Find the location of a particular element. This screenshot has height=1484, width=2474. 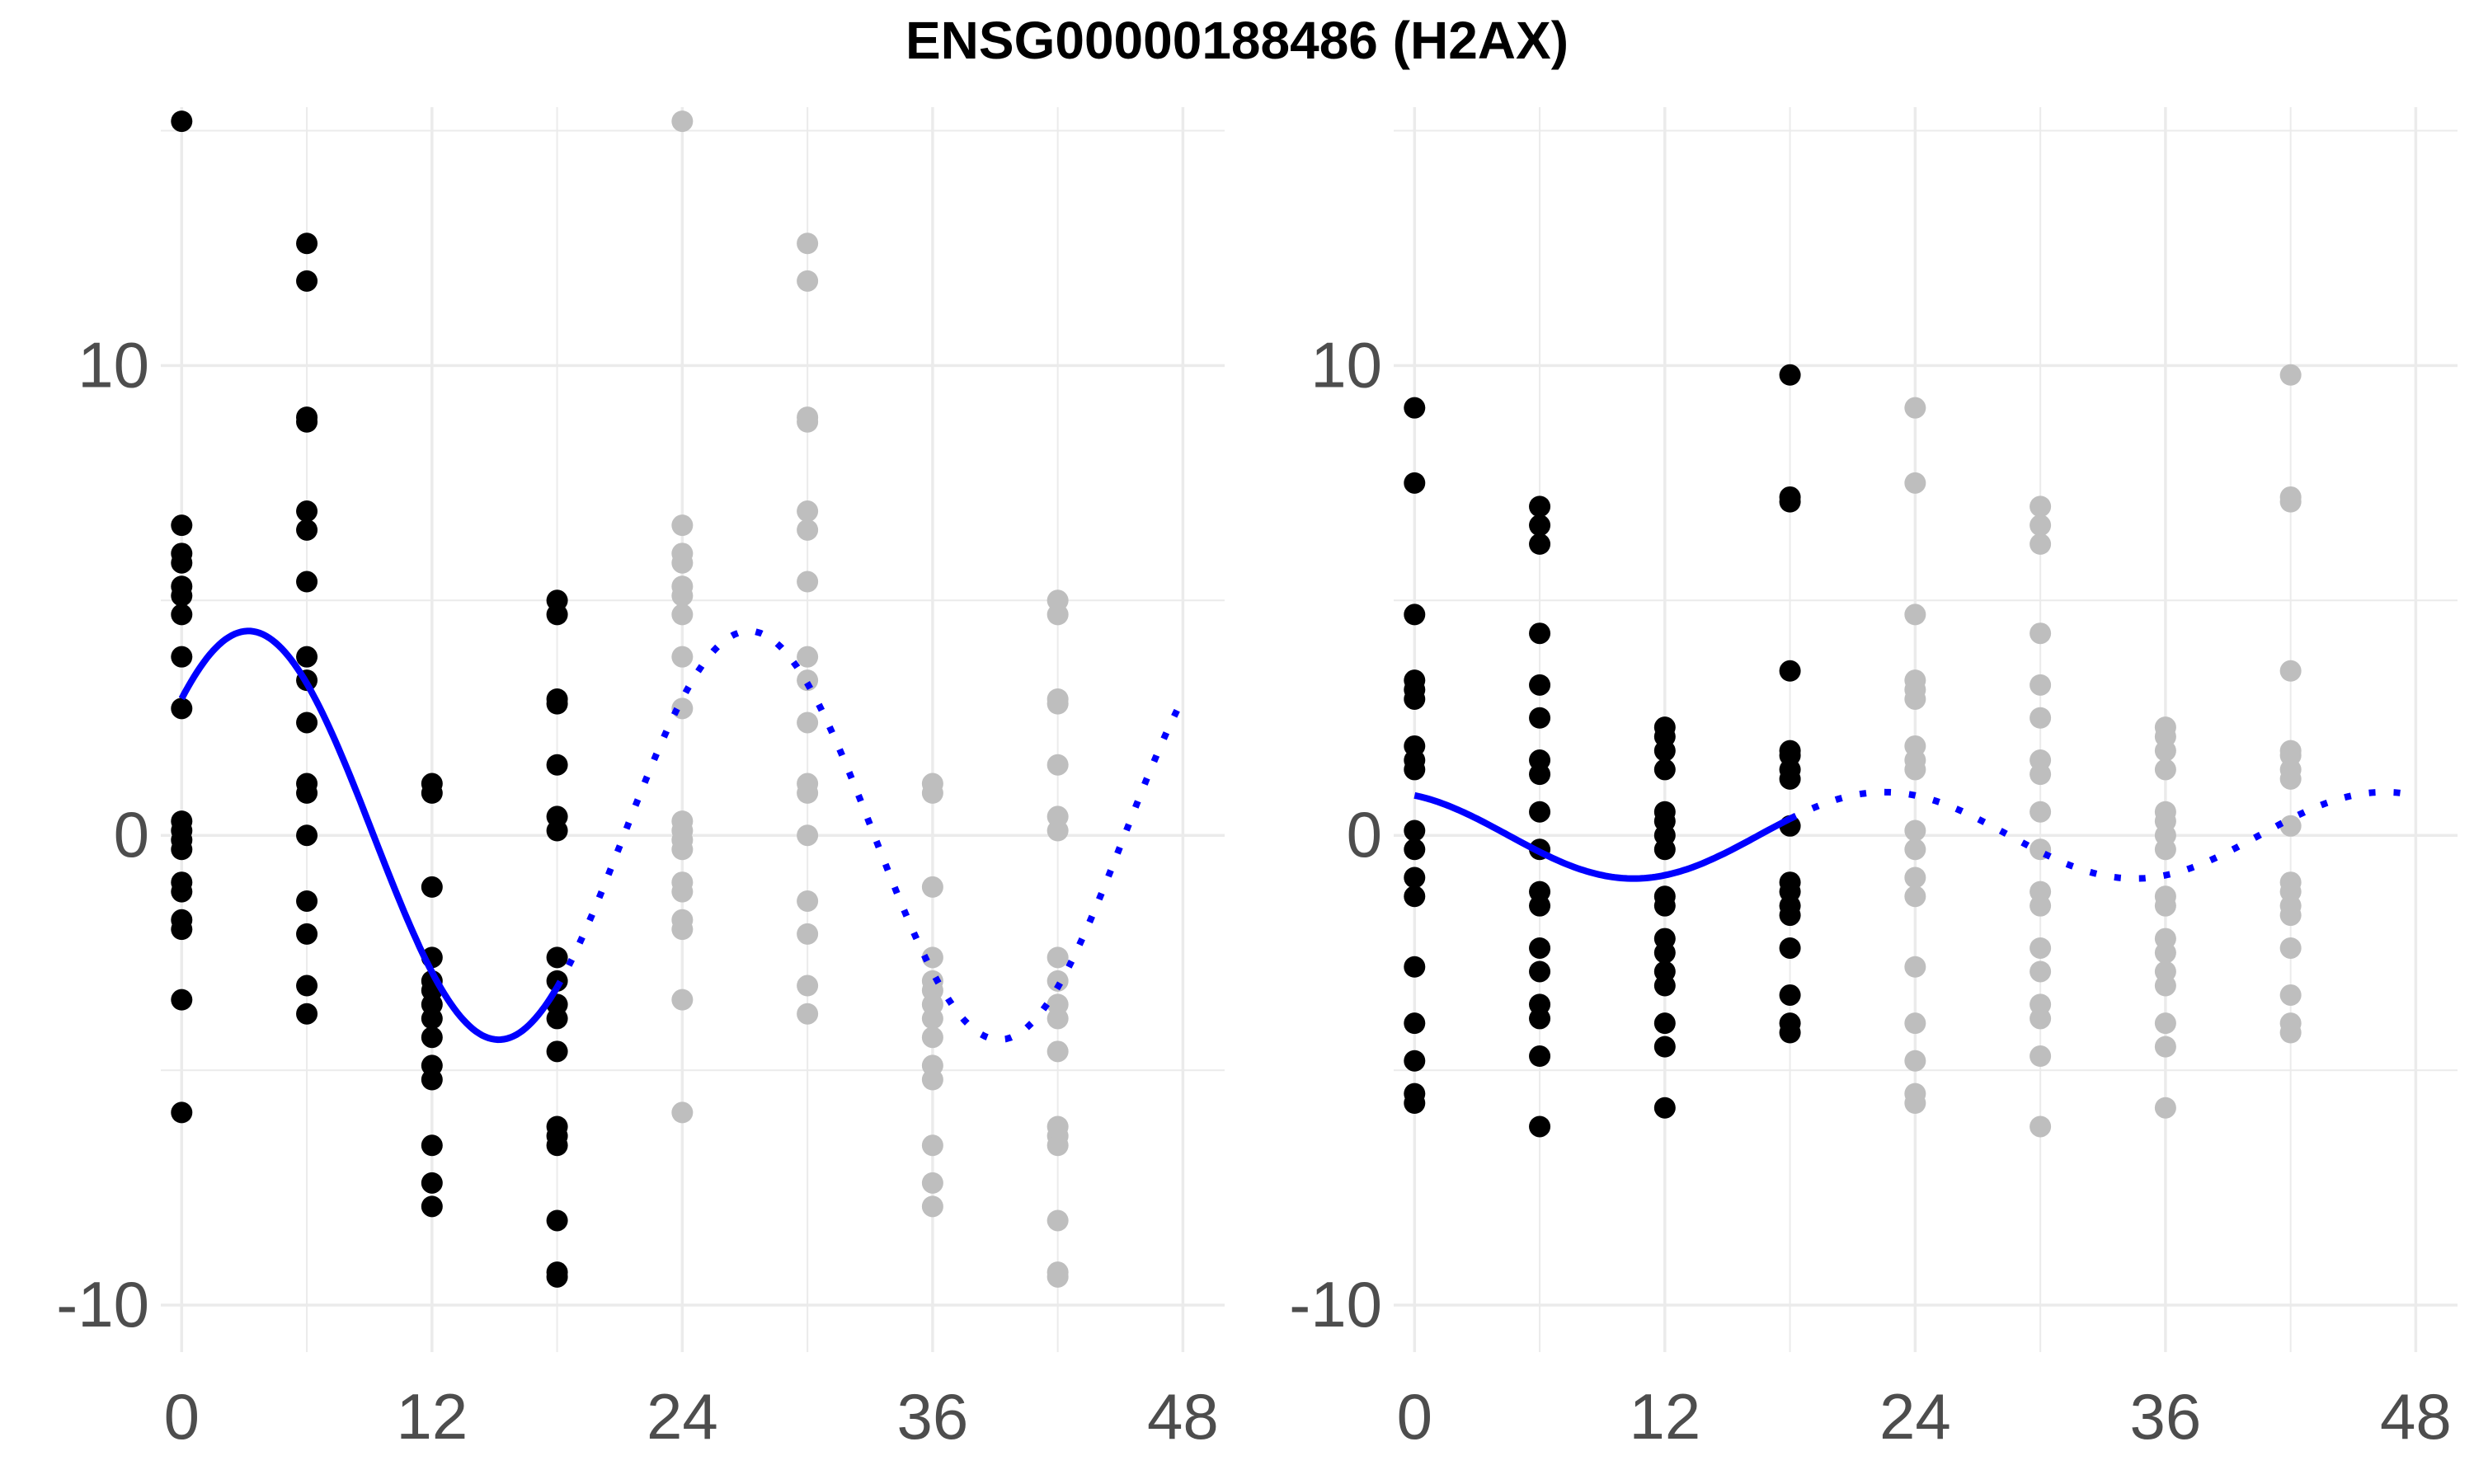

y-tick-label: -10 is located at coordinates (1335, 1304).